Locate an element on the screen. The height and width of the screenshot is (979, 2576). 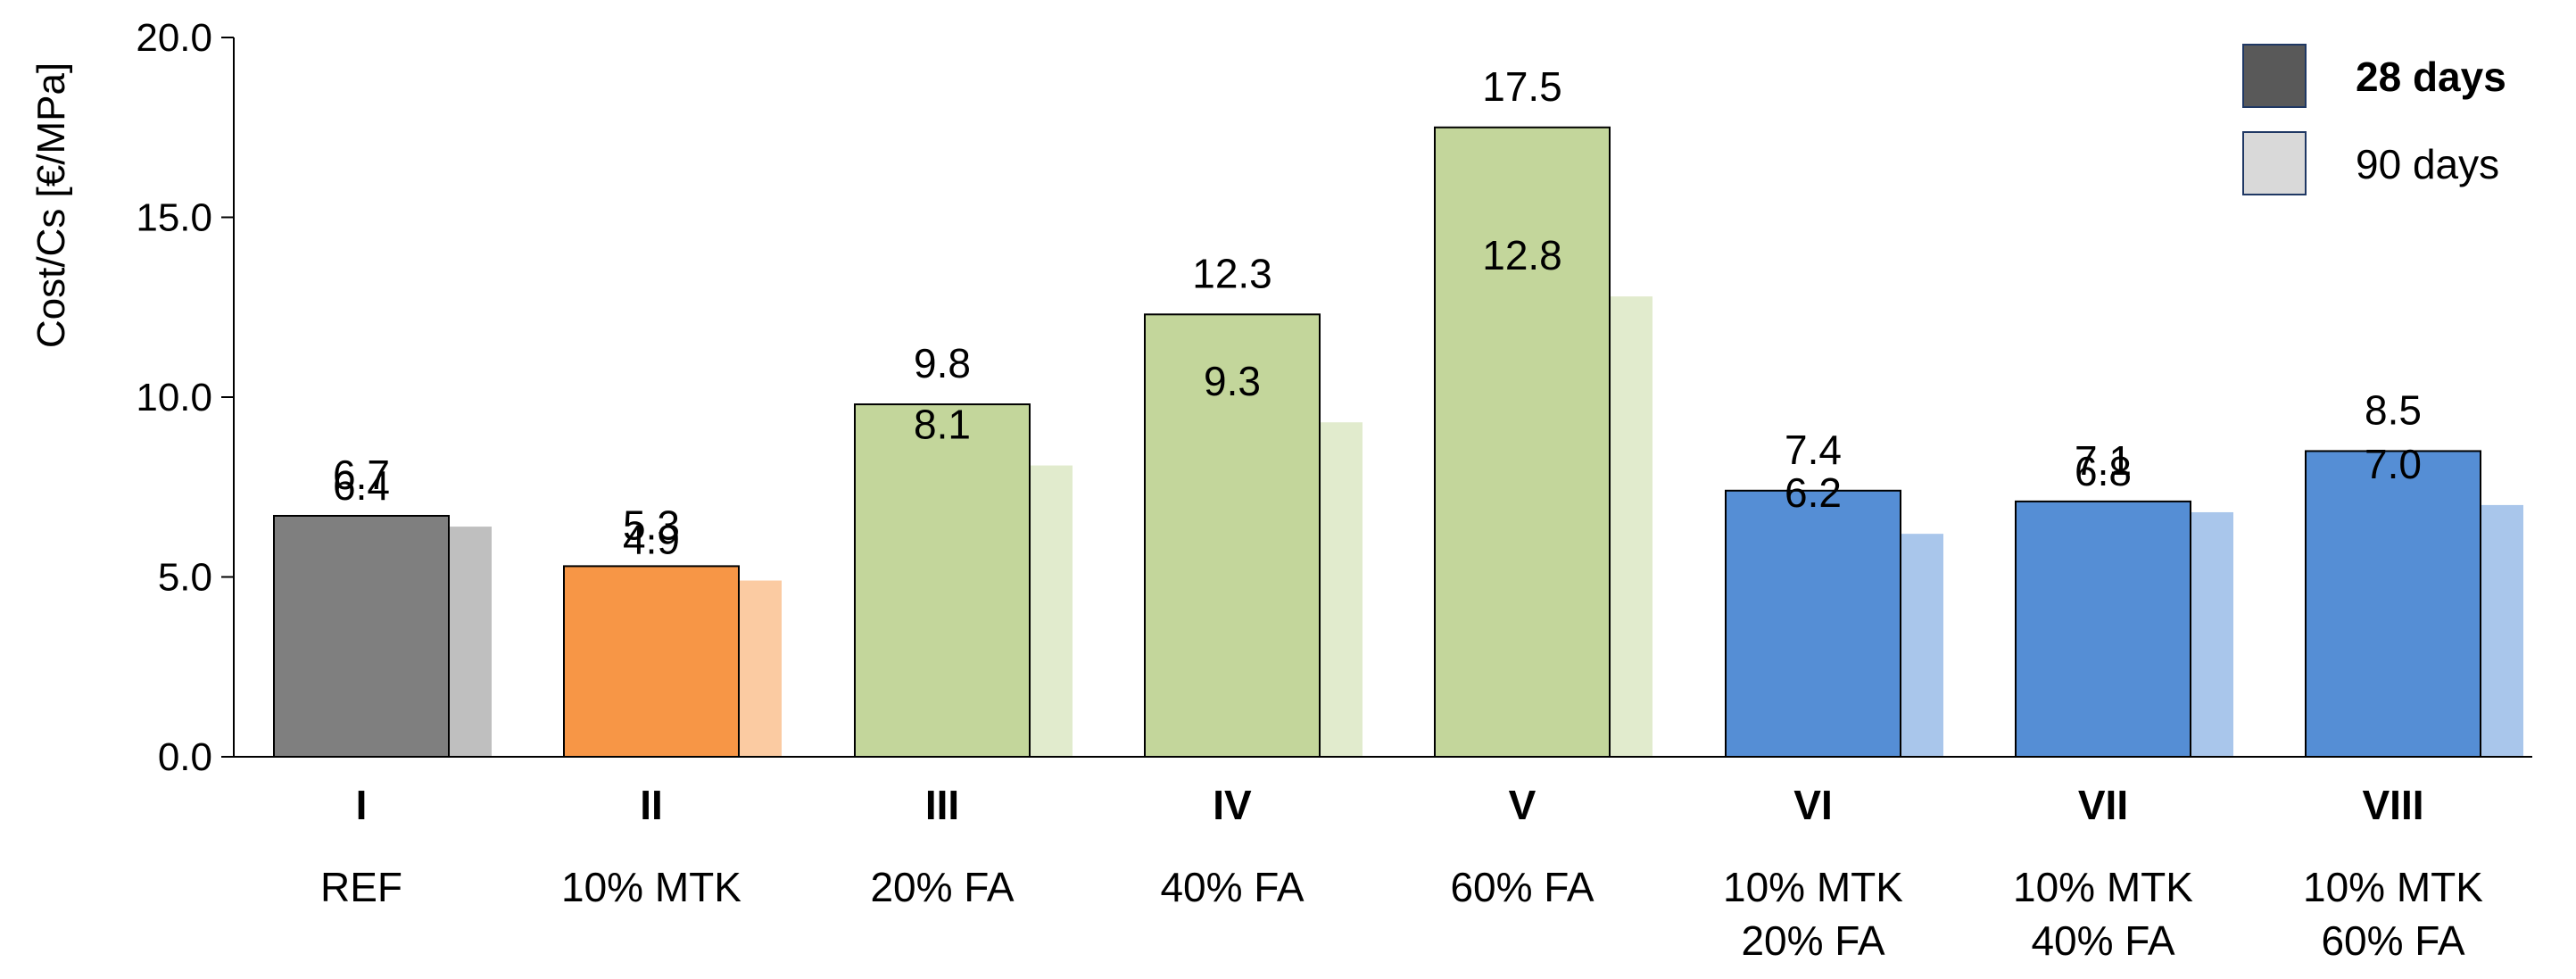
value-label-28-days: 7.4 is located at coordinates (1813, 450).